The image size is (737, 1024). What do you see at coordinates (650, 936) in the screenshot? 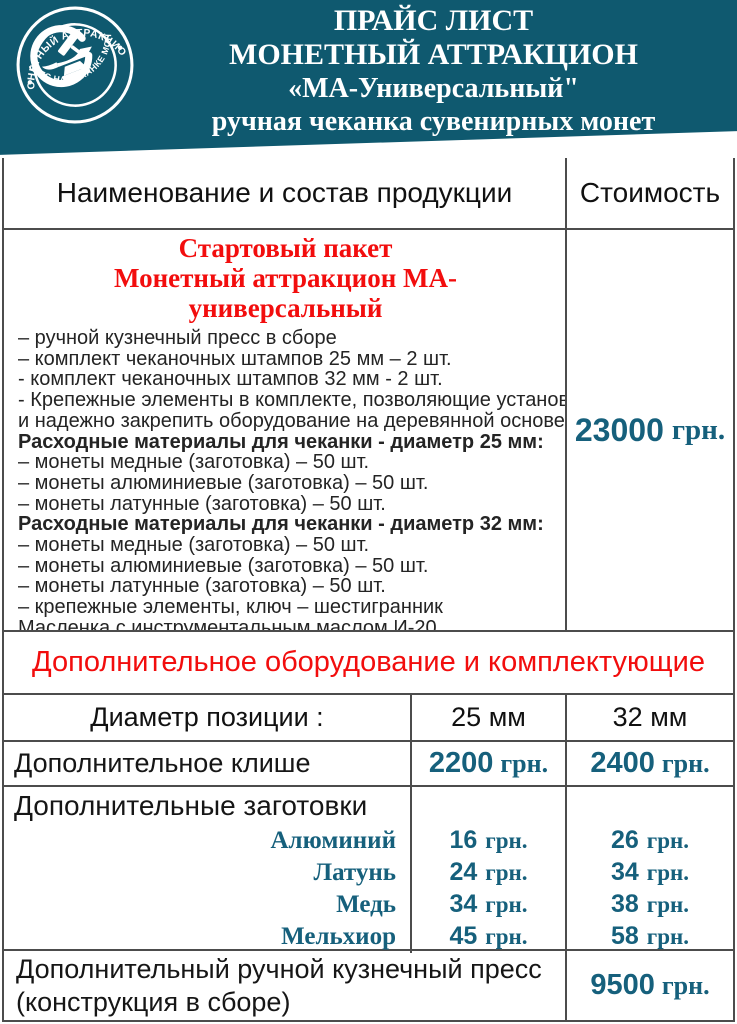
I see `blank-price: 58 грн.` at bounding box center [650, 936].